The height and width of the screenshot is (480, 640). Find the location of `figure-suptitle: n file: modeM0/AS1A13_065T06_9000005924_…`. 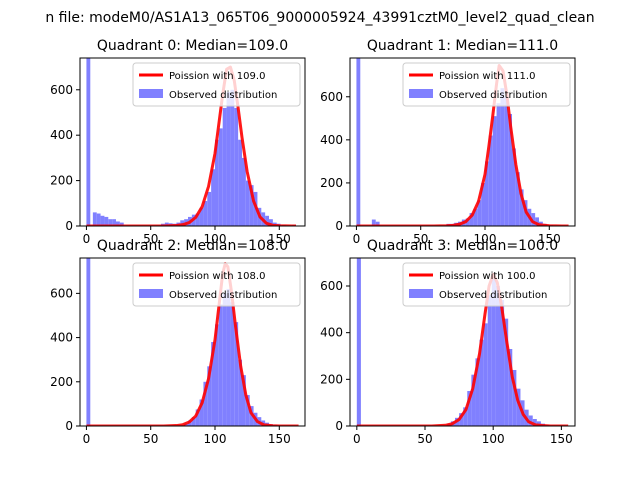

figure-suptitle: n file: modeM0/AS1A13_065T06_9000005924_… is located at coordinates (319, 18).